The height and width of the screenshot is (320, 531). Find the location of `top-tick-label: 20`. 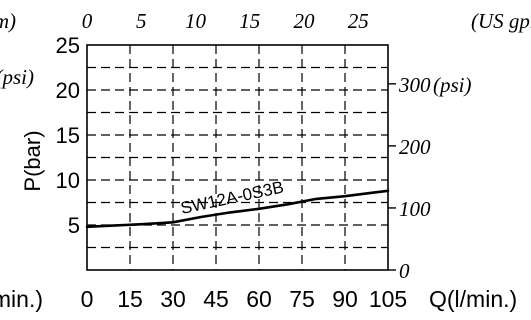

top-tick-label: 20 is located at coordinates (305, 21).